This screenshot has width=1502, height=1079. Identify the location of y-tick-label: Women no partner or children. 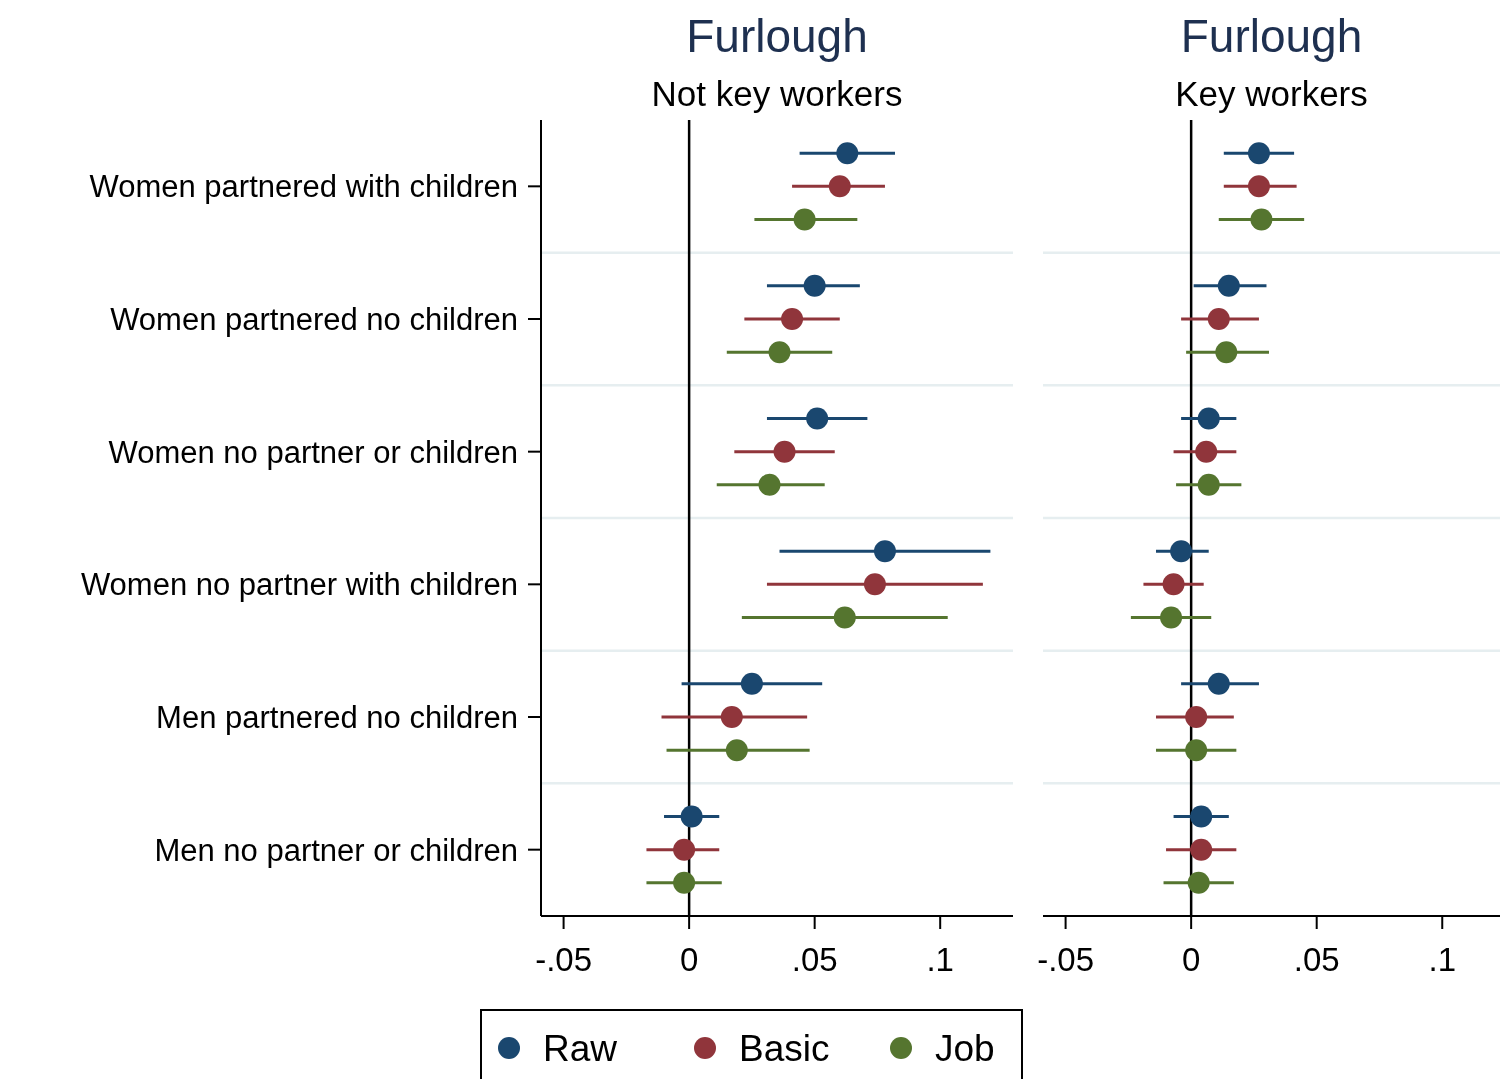
(313, 452).